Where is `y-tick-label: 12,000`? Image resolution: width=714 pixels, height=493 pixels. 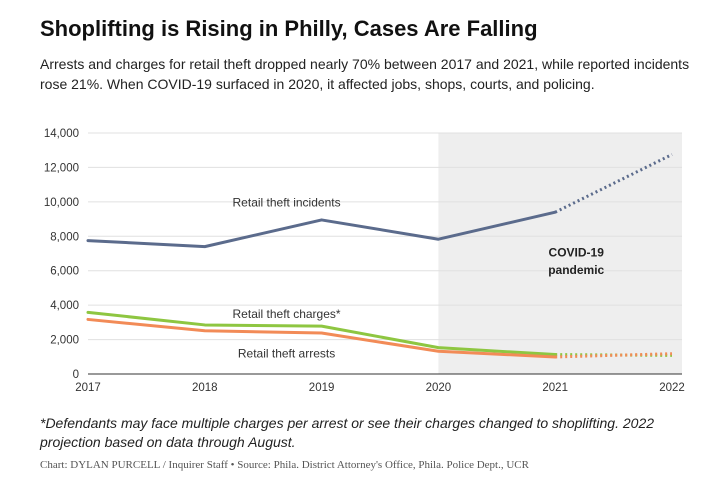 y-tick-label: 12,000 is located at coordinates (61, 168).